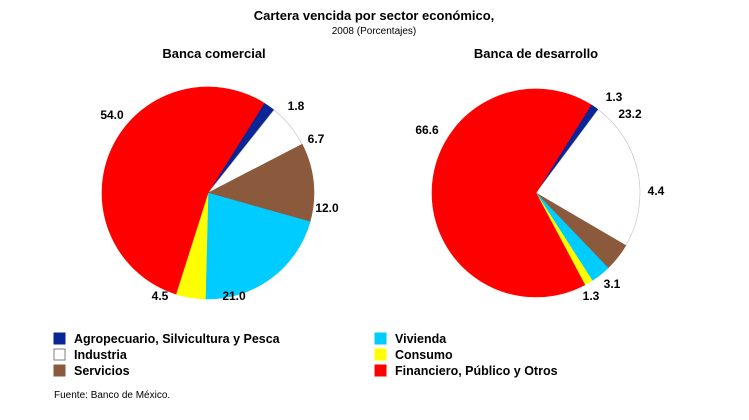  I want to click on pie0-slice-servicios, so click(261, 183).